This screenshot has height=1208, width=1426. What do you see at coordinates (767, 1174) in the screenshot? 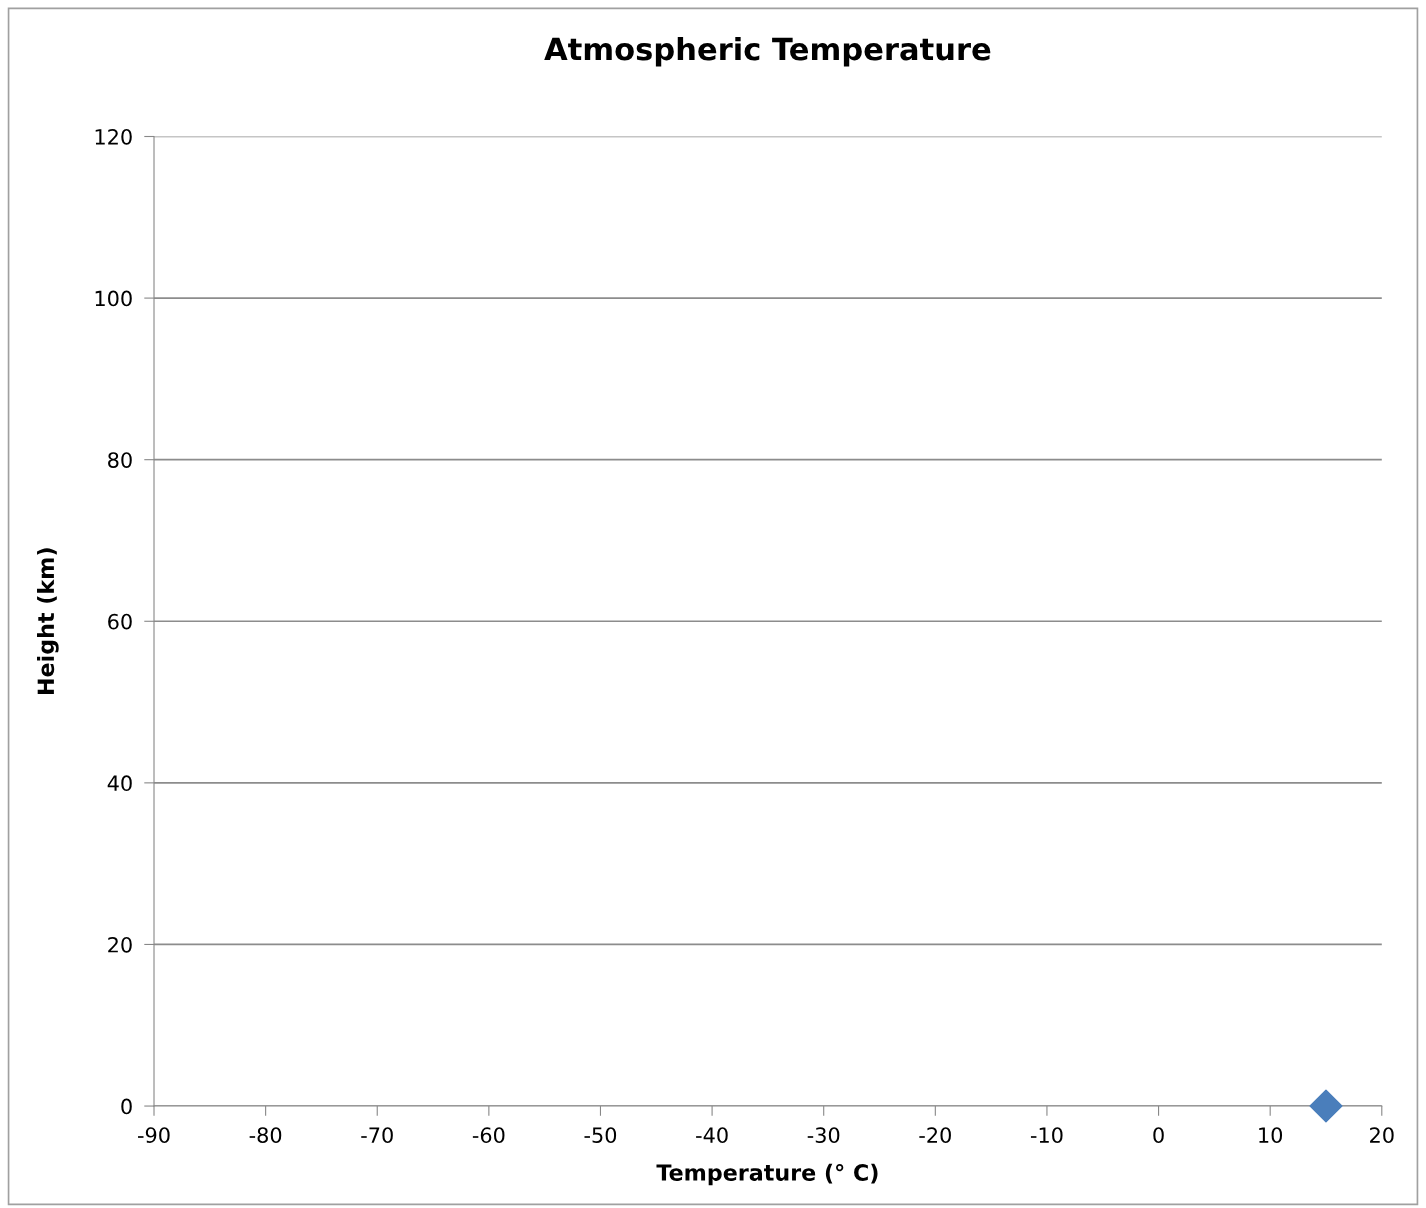
I see `x-axis-title: Temperature (° C)` at bounding box center [767, 1174].